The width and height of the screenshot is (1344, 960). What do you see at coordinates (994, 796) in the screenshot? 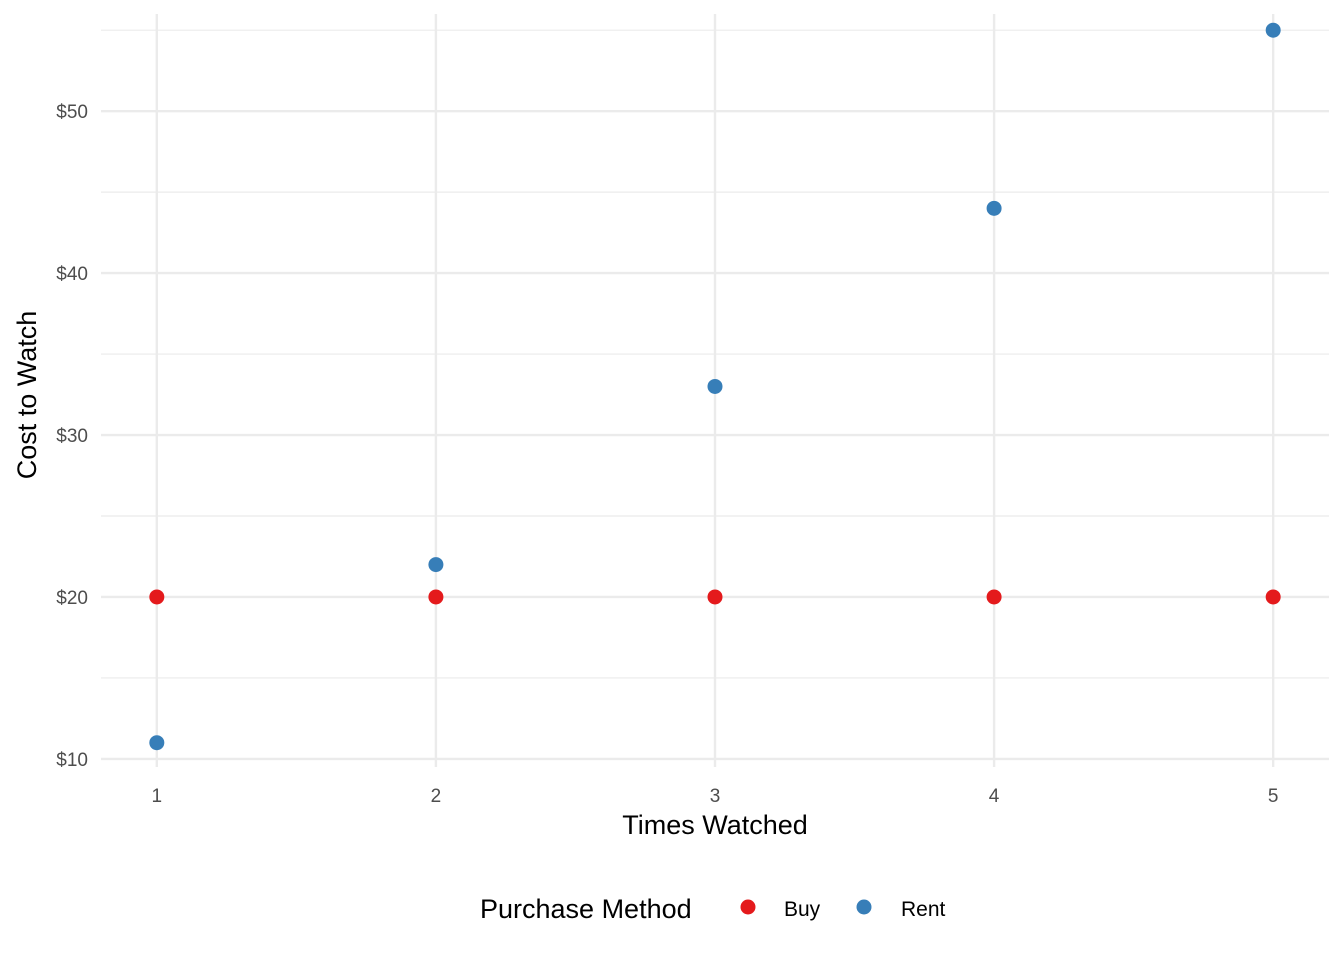
I see `x-tick-label: 4` at bounding box center [994, 796].